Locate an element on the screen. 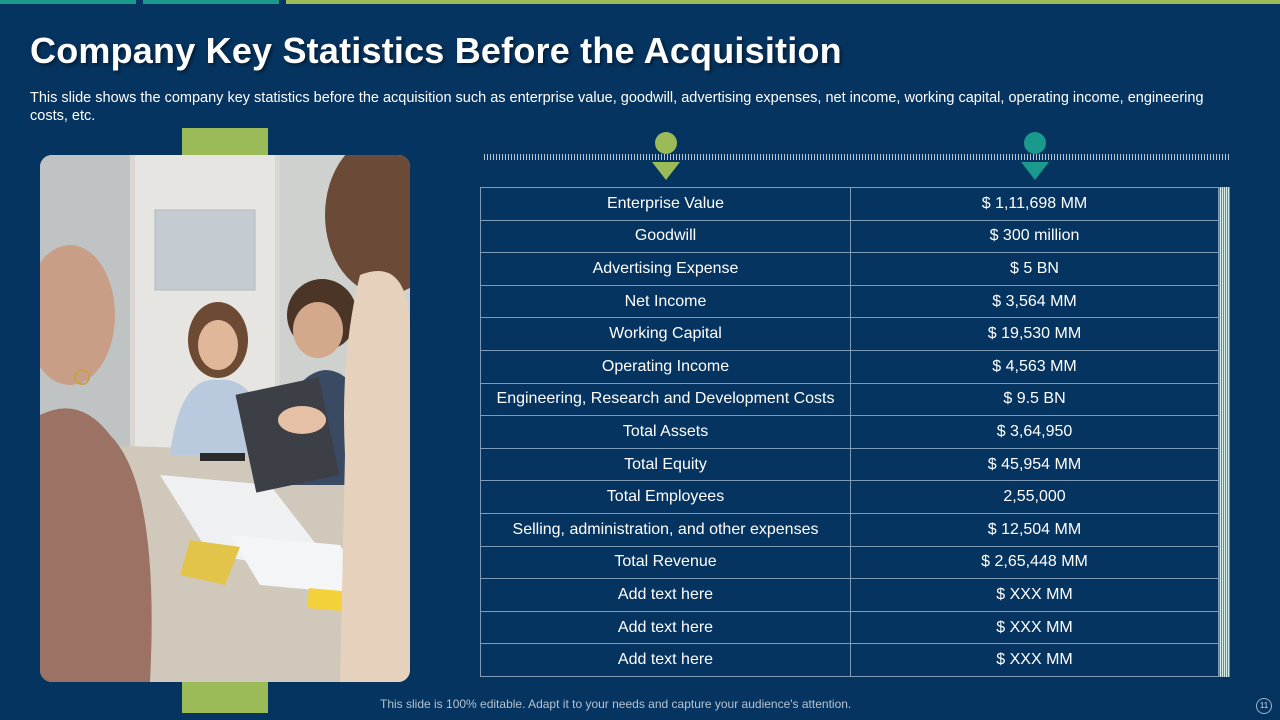  top-accent-bar-green is located at coordinates (783, 2).